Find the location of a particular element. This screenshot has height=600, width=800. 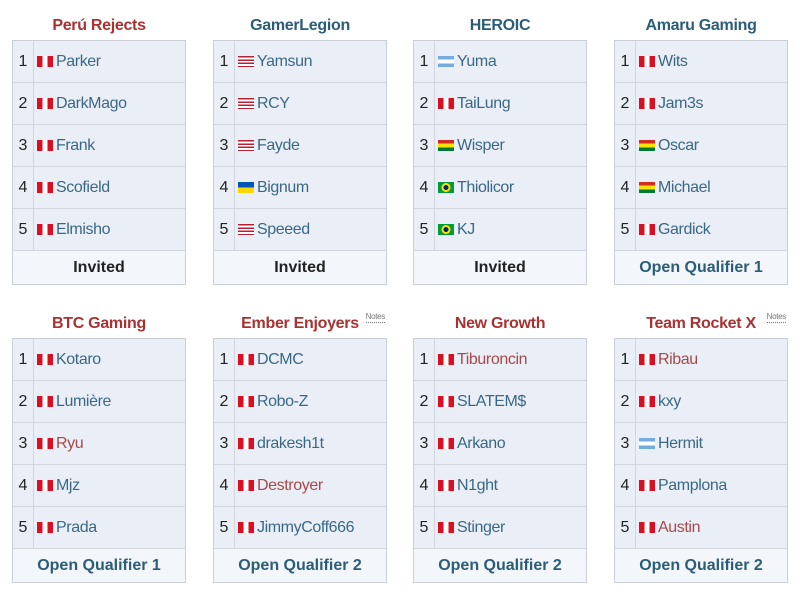

player-name-link: Jam3s is located at coordinates (681, 103).